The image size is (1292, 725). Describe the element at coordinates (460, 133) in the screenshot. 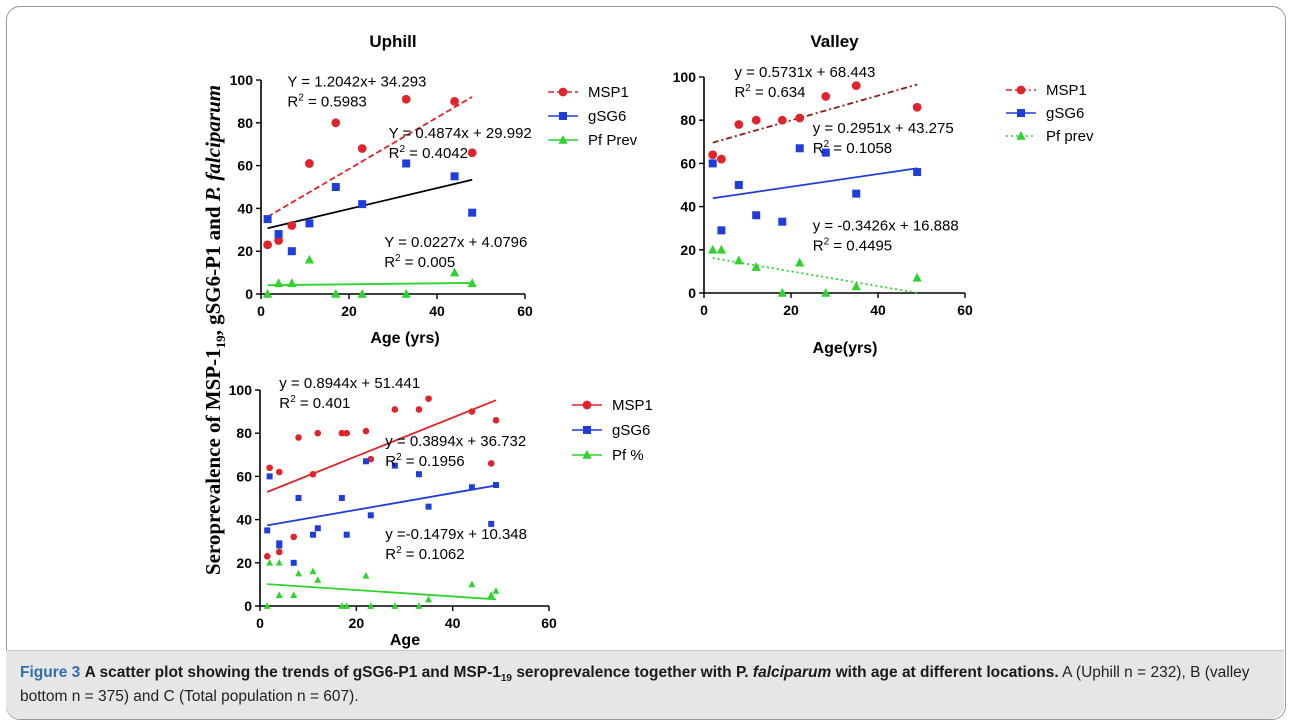

I see `trend-equation: Y = 0.4874x + 29.992` at that location.